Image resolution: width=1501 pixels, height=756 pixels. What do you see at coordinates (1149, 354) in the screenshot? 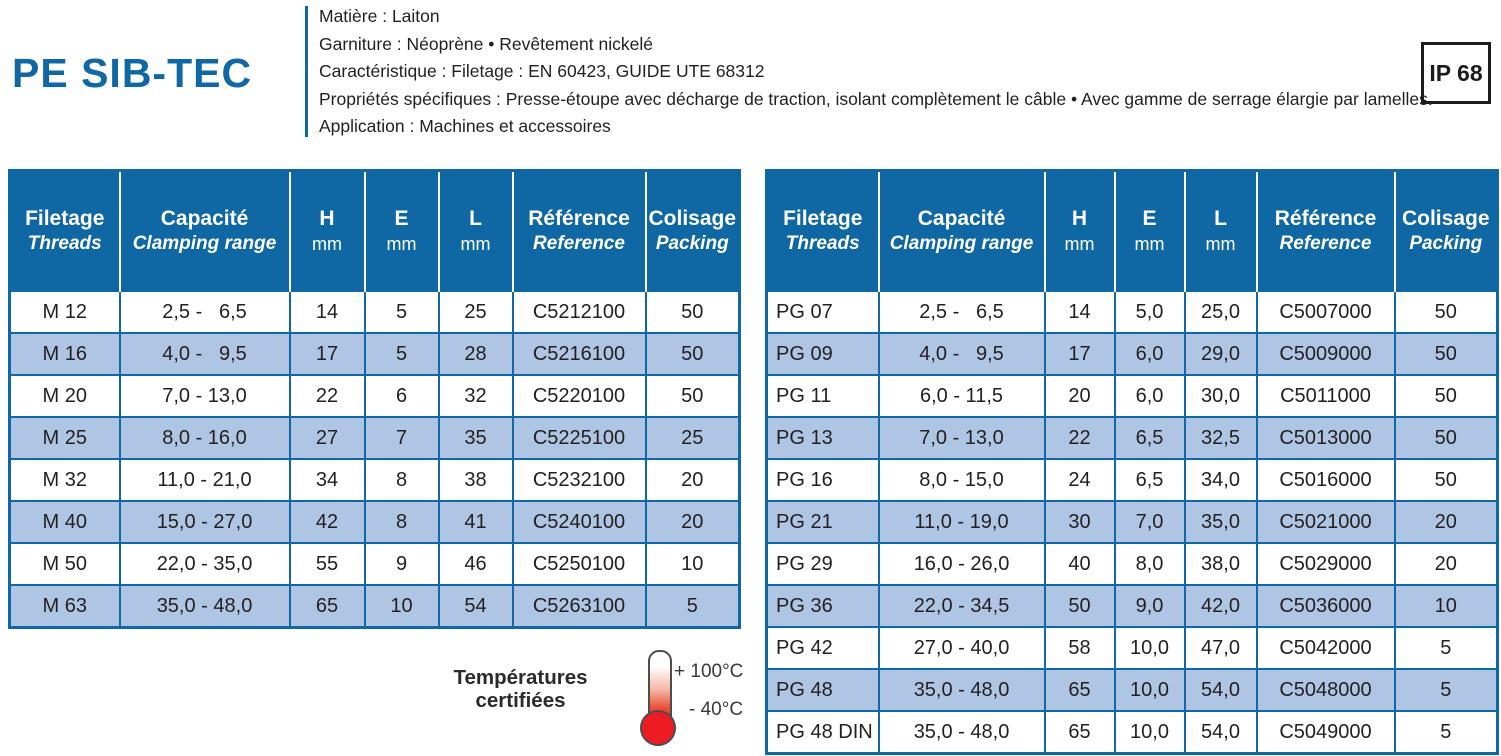
I see `e-cell: 6,0` at bounding box center [1149, 354].